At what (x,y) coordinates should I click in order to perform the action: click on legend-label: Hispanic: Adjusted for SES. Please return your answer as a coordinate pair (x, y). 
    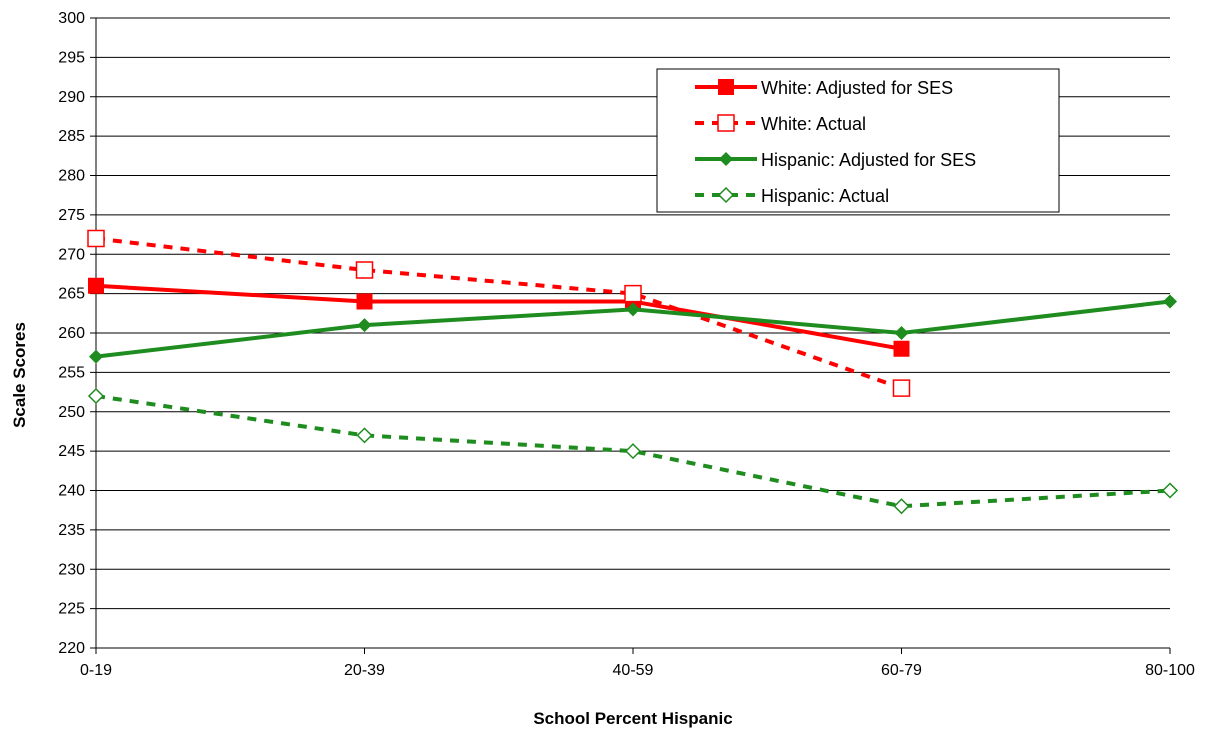
    Looking at the image, I should click on (868, 160).